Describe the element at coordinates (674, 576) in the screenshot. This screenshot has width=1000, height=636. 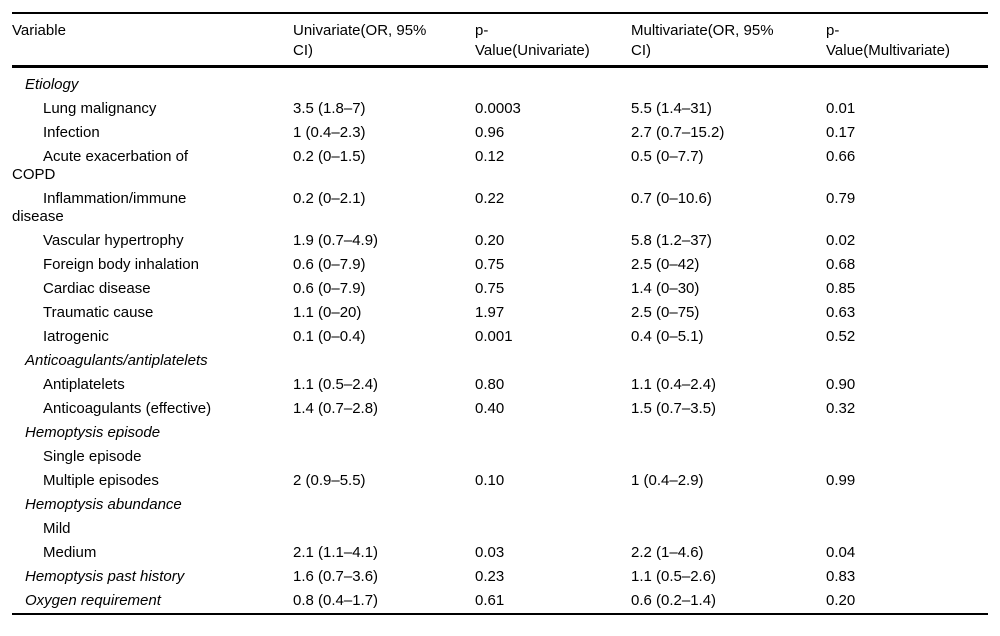
I see `multivariate-or-cell: 1.1 (0.5–2.6)` at that location.